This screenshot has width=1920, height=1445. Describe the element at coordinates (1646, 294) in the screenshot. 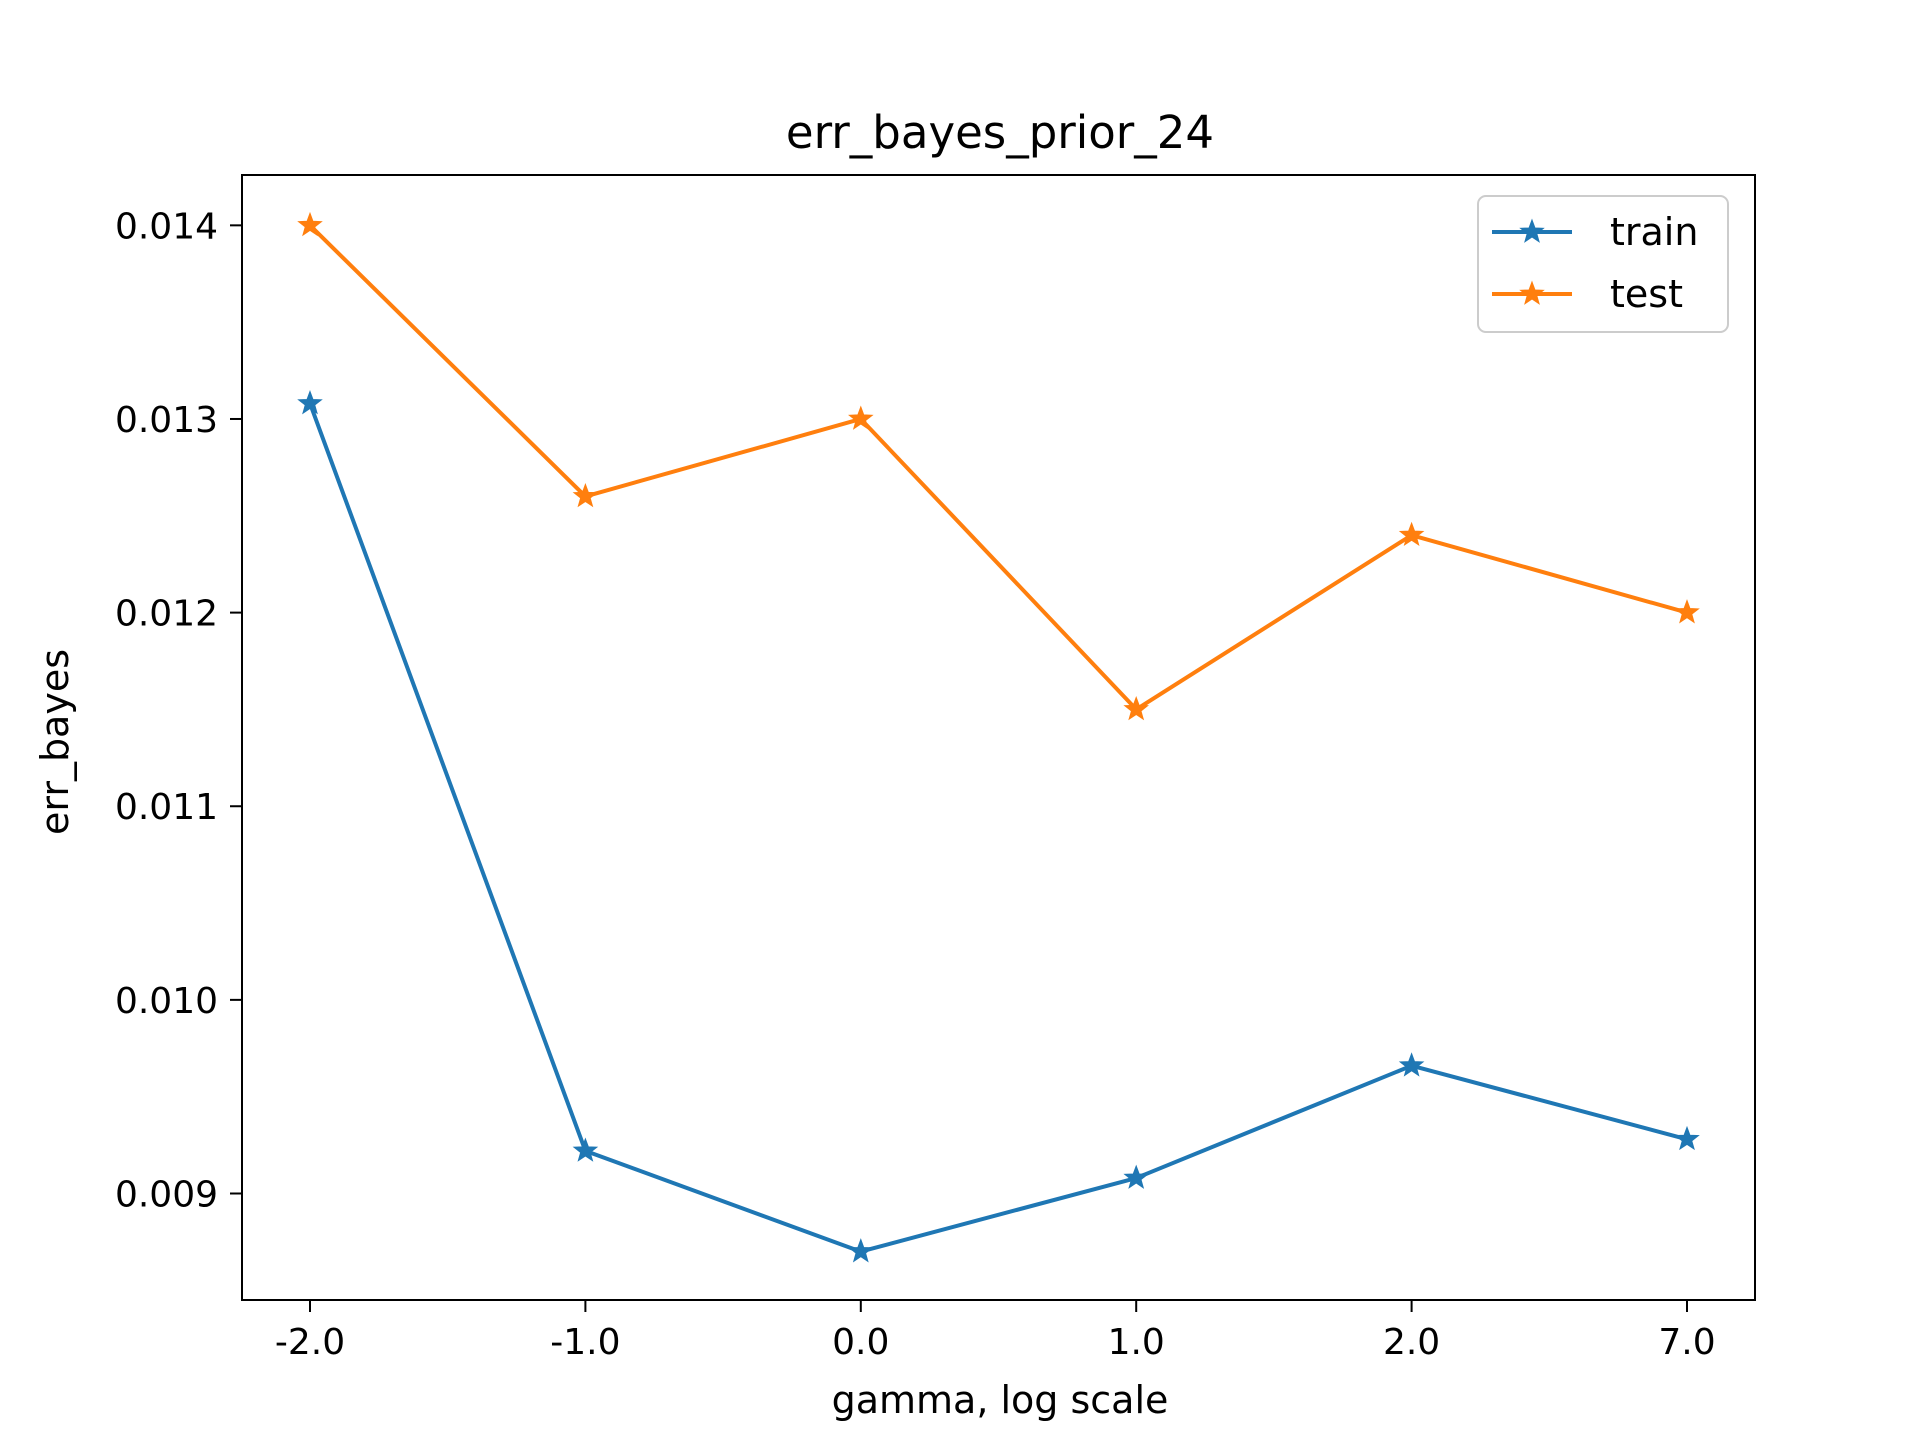

I see `legend-label-test: test` at that location.